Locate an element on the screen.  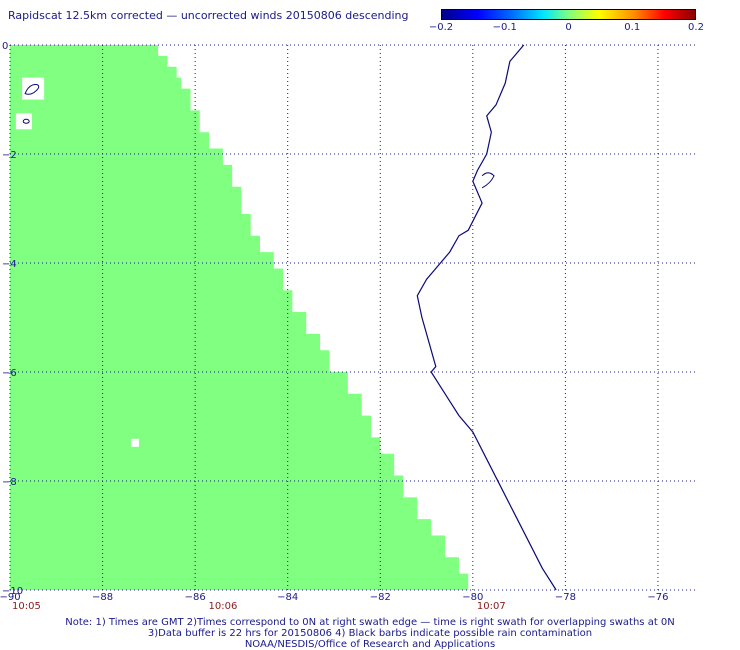
coastline-detail is located at coordinates (488, 180).